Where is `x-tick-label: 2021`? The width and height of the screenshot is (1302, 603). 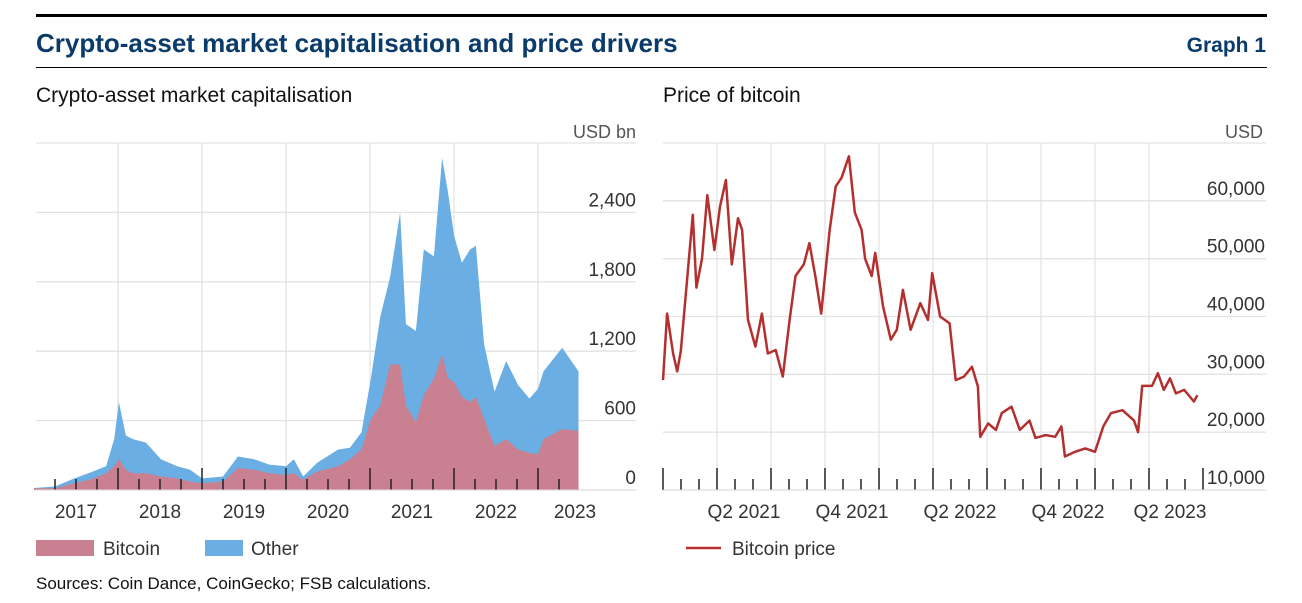
x-tick-label: 2021 is located at coordinates (412, 512).